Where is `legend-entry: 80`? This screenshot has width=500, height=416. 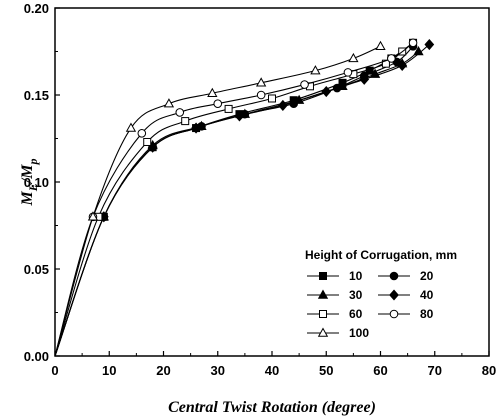
legend-entry: 80 is located at coordinates (406, 314).